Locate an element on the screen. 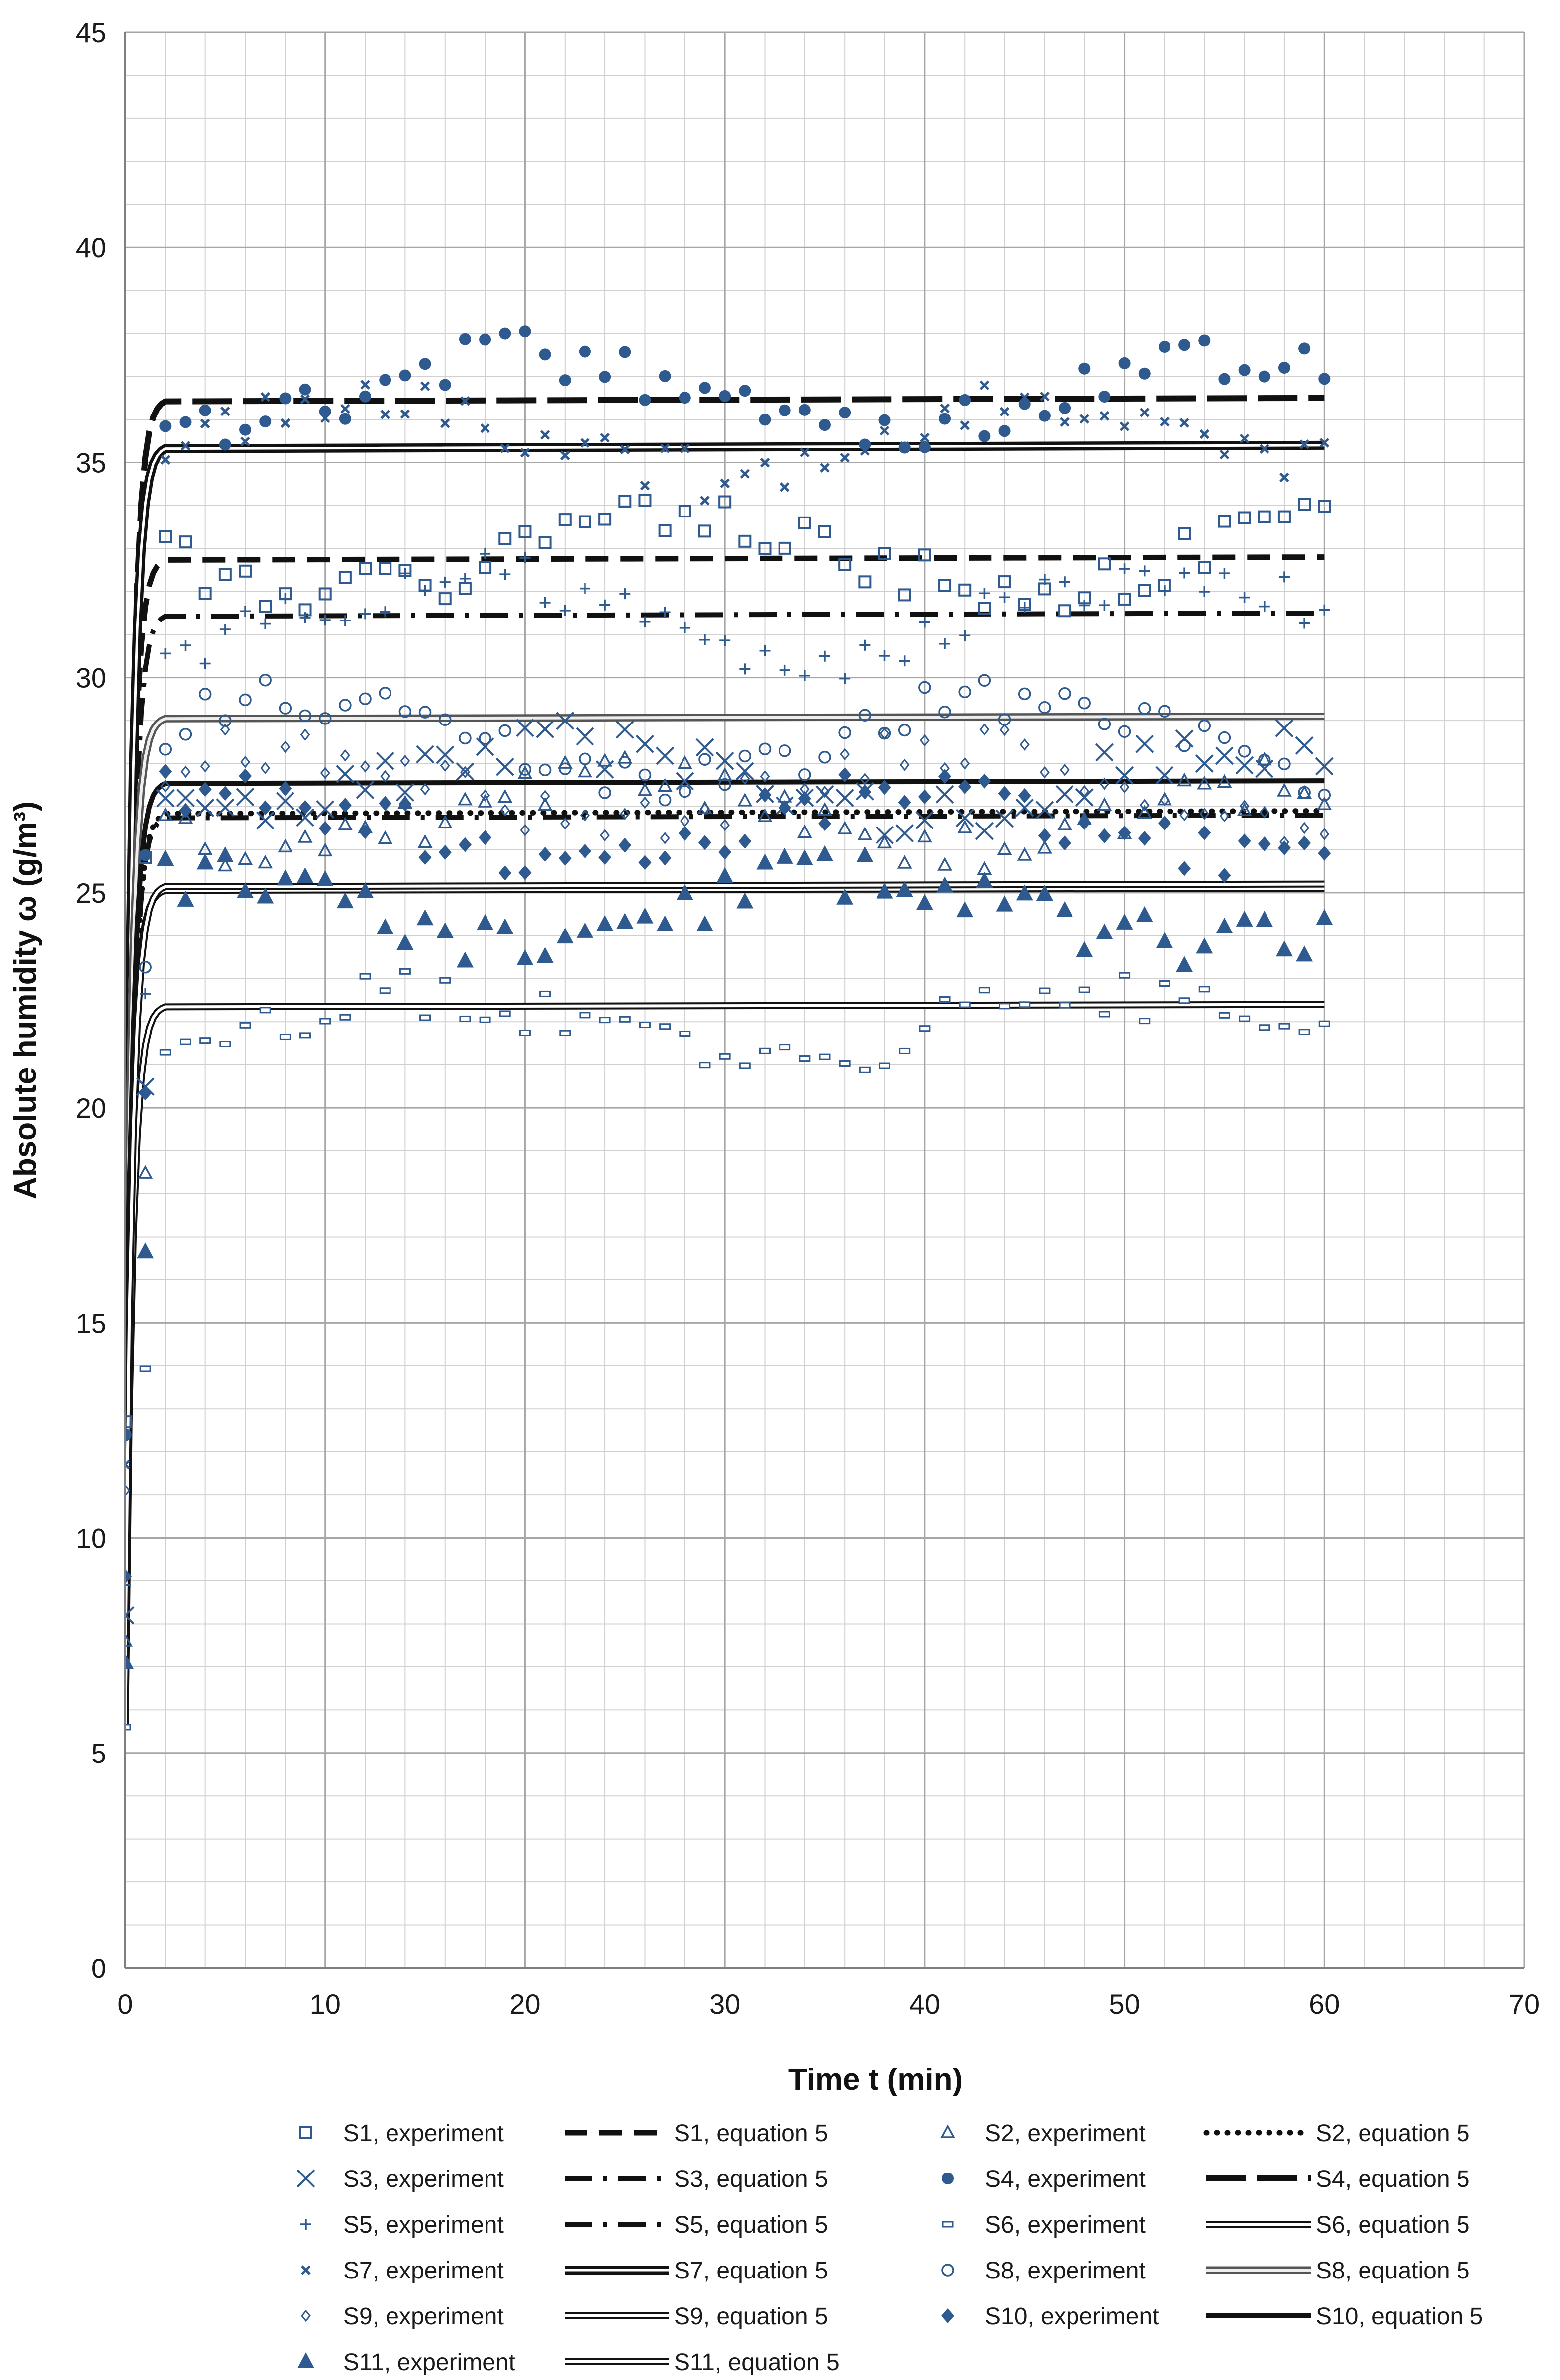  legend-entry: S5, experiment is located at coordinates (402, 2225).